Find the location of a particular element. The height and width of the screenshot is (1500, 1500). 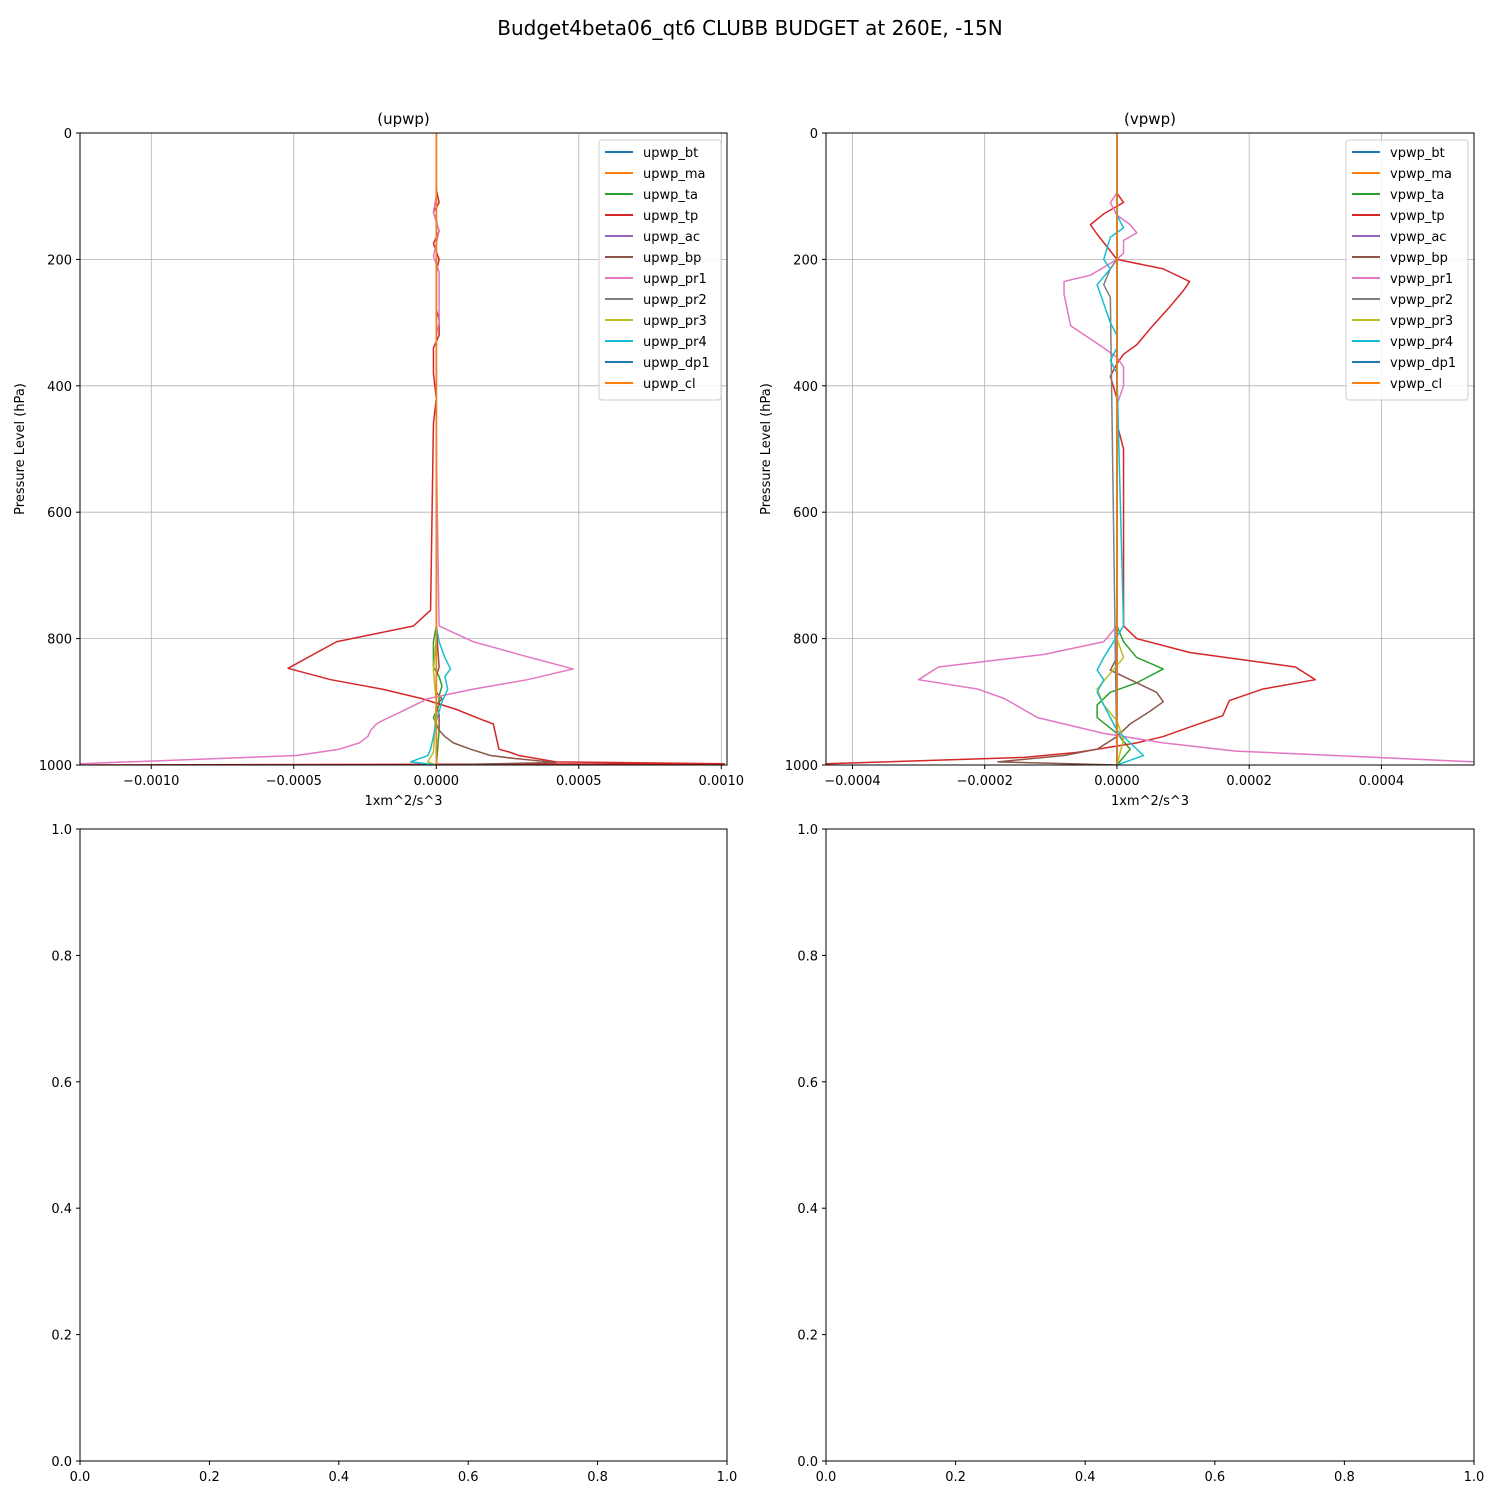

series-line-upwp_pr1 is located at coordinates (327, 449).